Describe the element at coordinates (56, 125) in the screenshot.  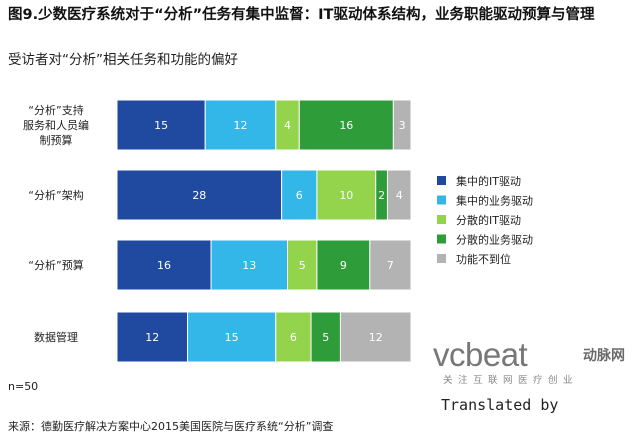
I see `category-label: “分析”支持服务和人员编制预算` at that location.